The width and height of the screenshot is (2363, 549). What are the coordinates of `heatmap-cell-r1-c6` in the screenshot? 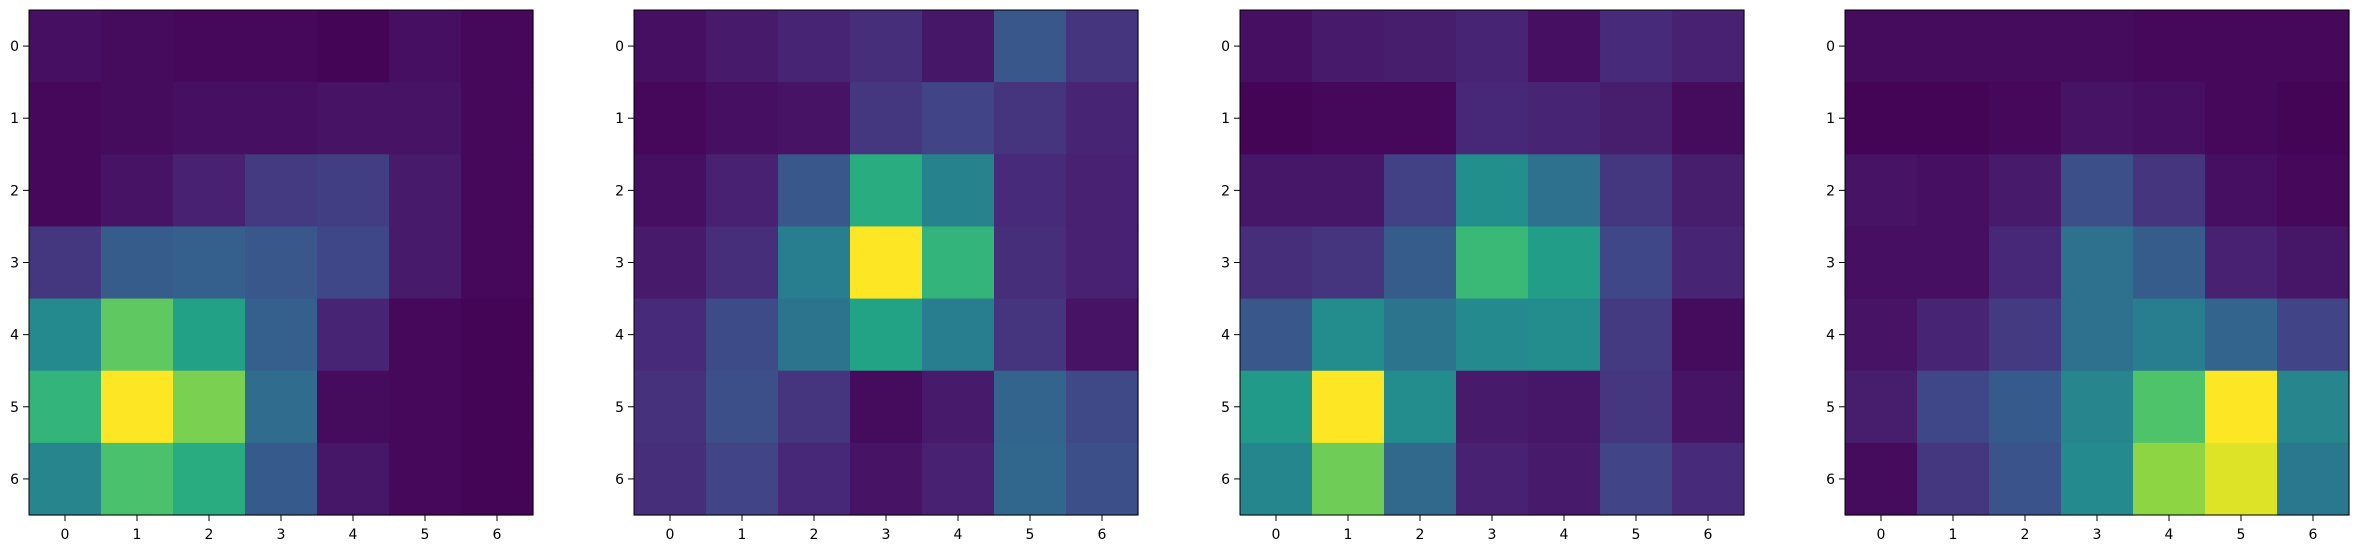 It's located at (497, 118).